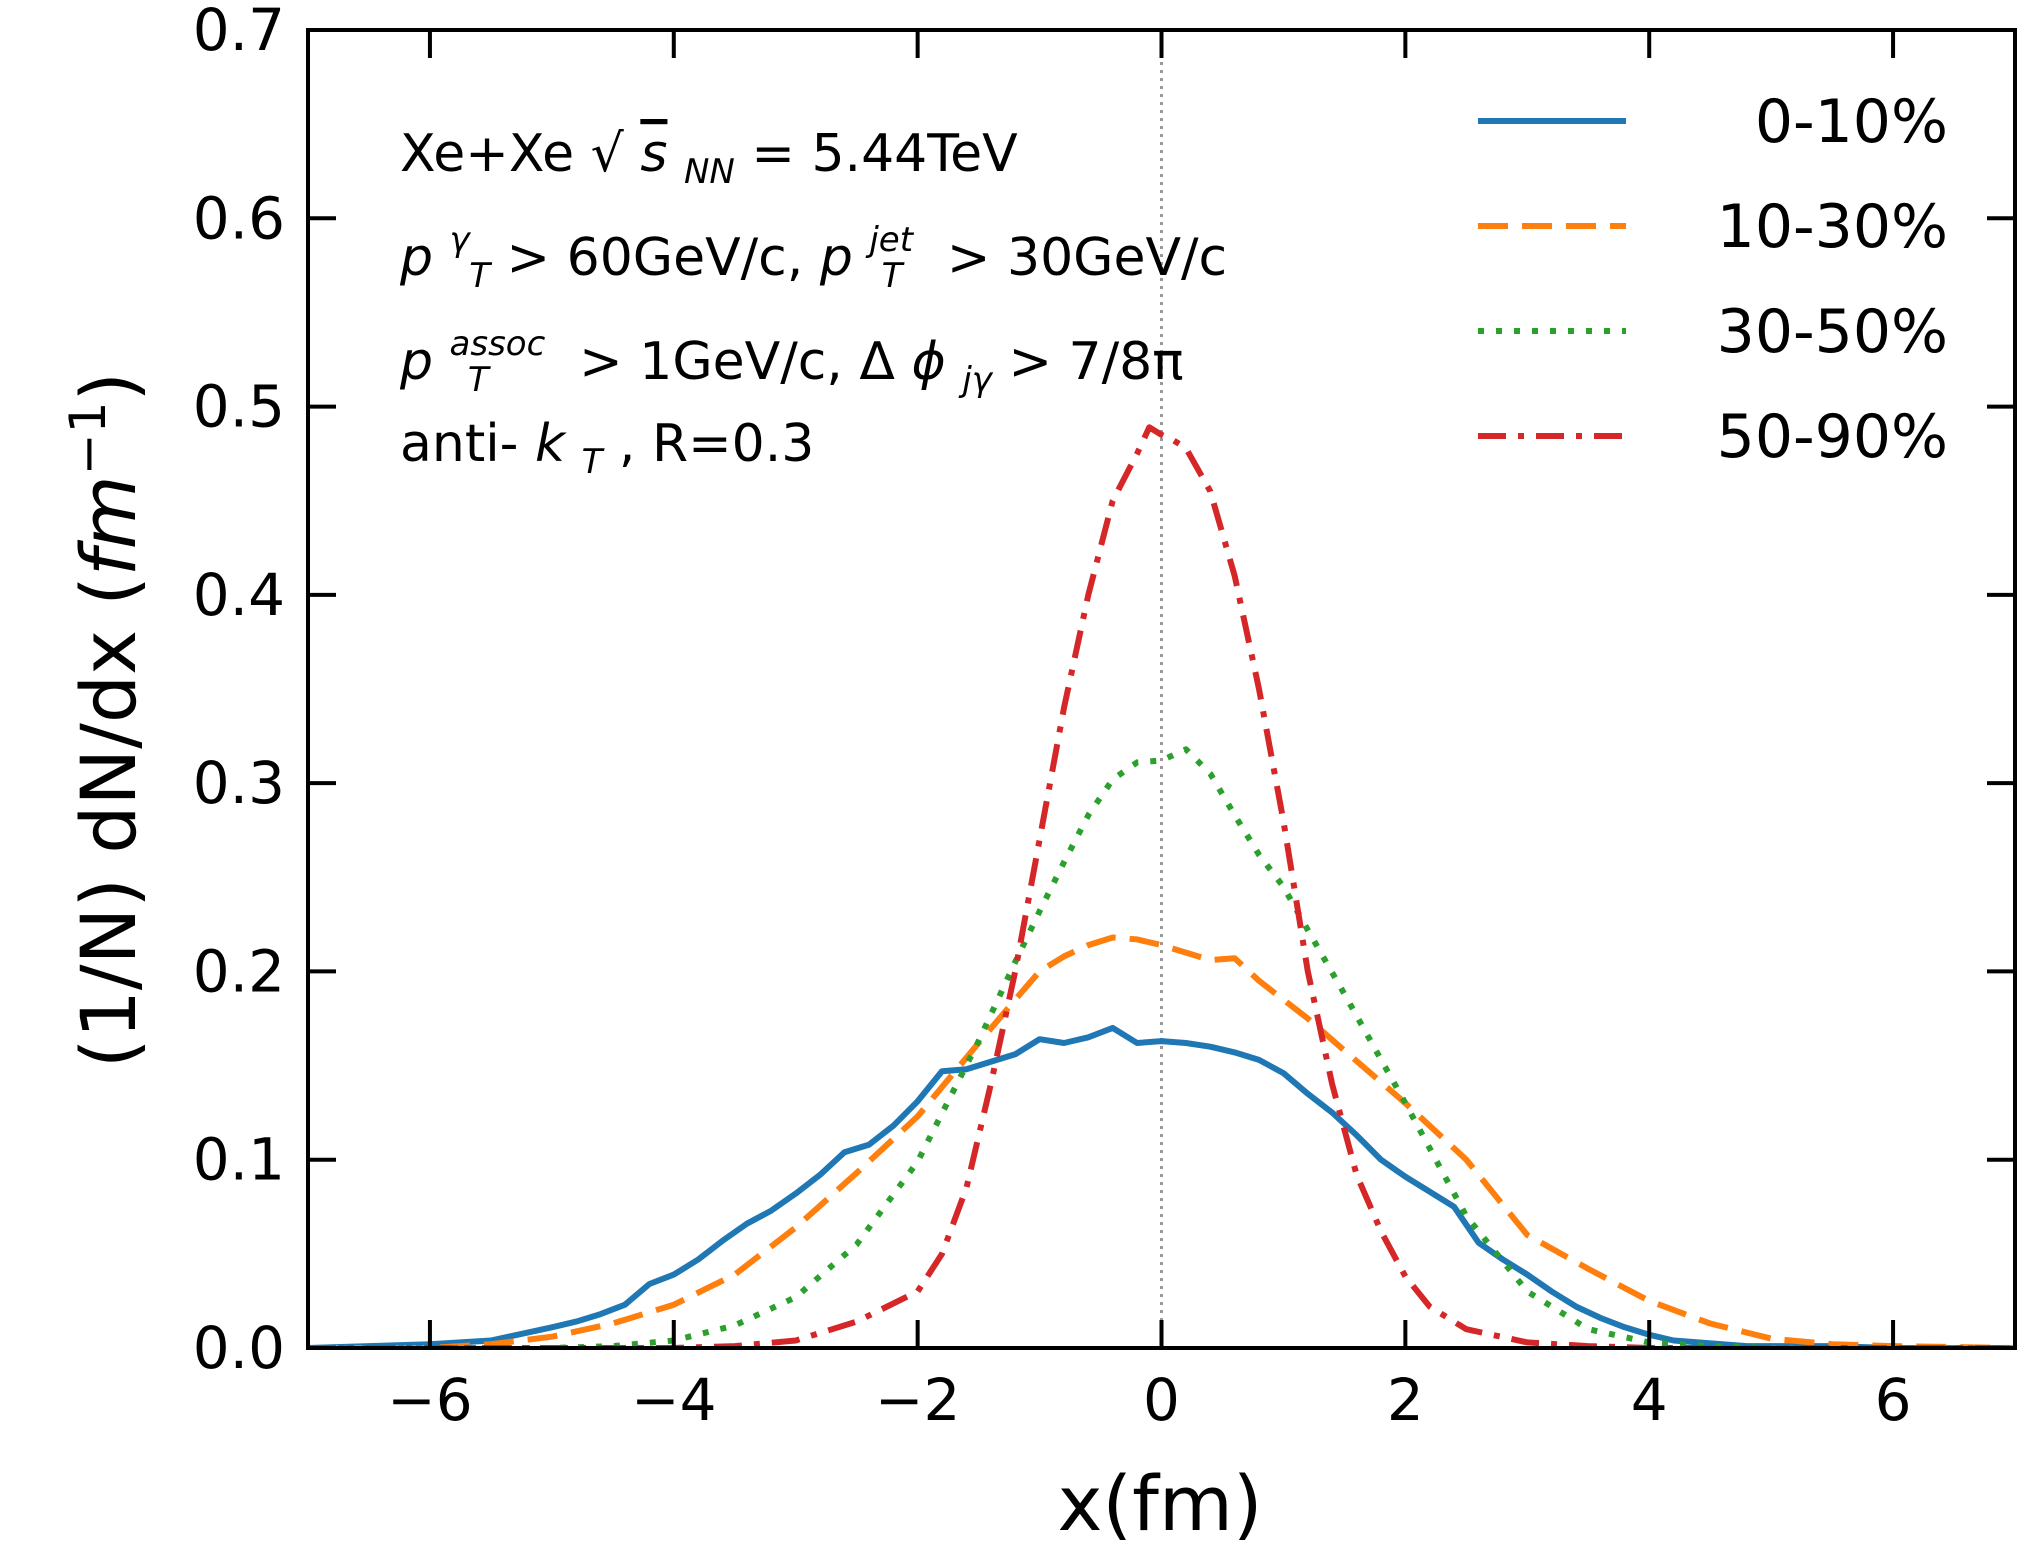 The width and height of the screenshot is (2027, 1553). I want to click on x-axis-label: x(fm), so click(1159, 1503).